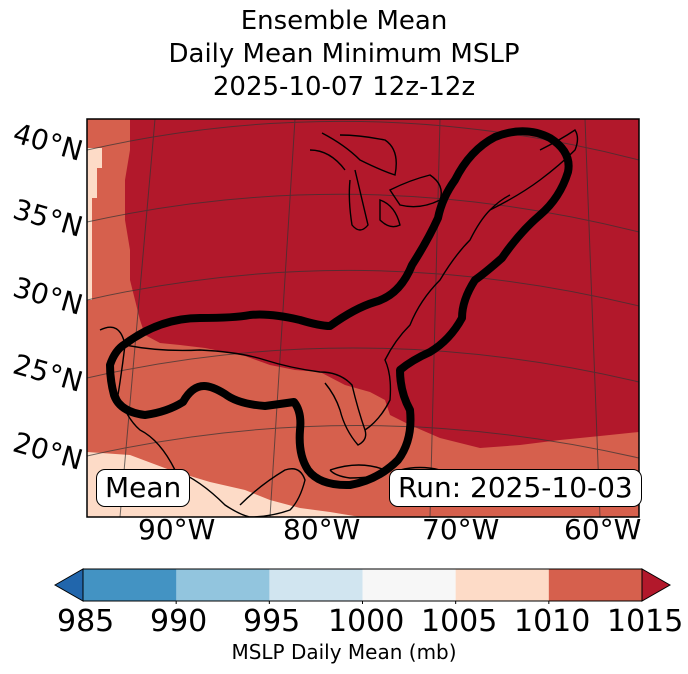  Describe the element at coordinates (603, 529) in the screenshot. I see `lon-label-60: 60°W` at that location.